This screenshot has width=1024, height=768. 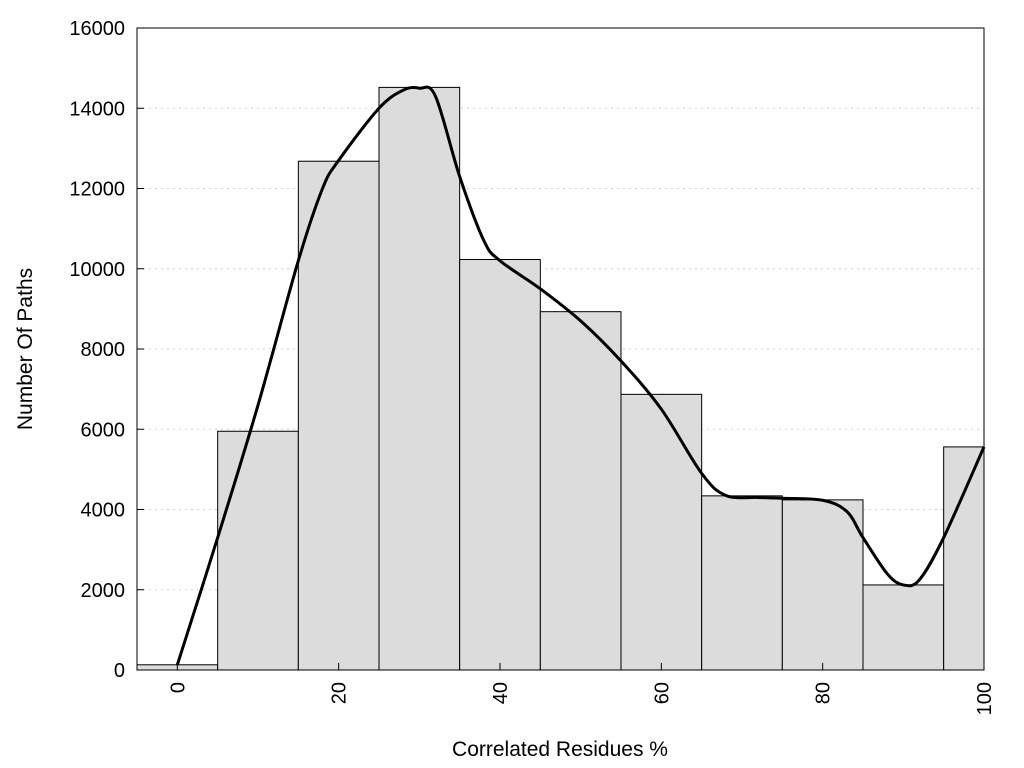 I want to click on y-tick-label: 4000, so click(x=103, y=511).